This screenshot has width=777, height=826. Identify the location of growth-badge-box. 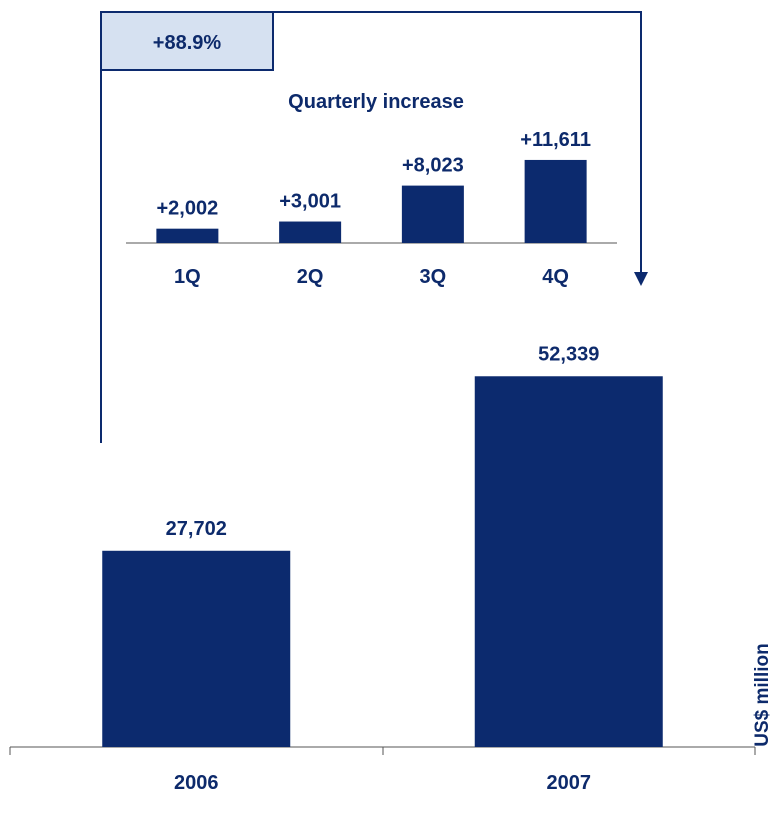
(187, 41).